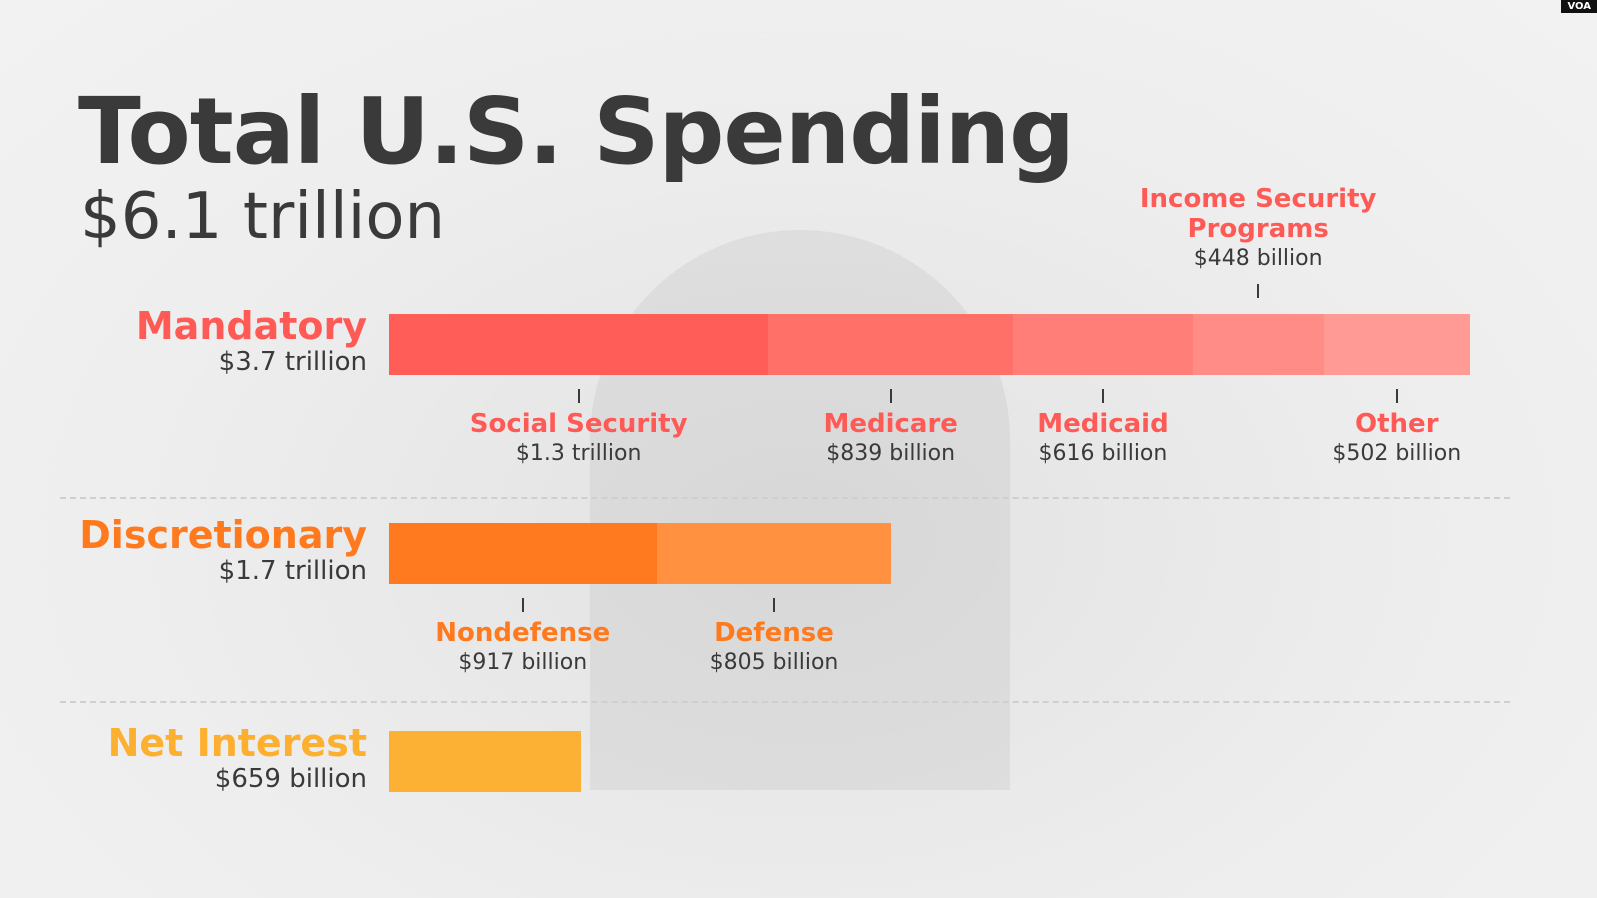 The image size is (1597, 898). What do you see at coordinates (1258, 214) in the screenshot?
I see `segment-name: Income Security Programs` at bounding box center [1258, 214].